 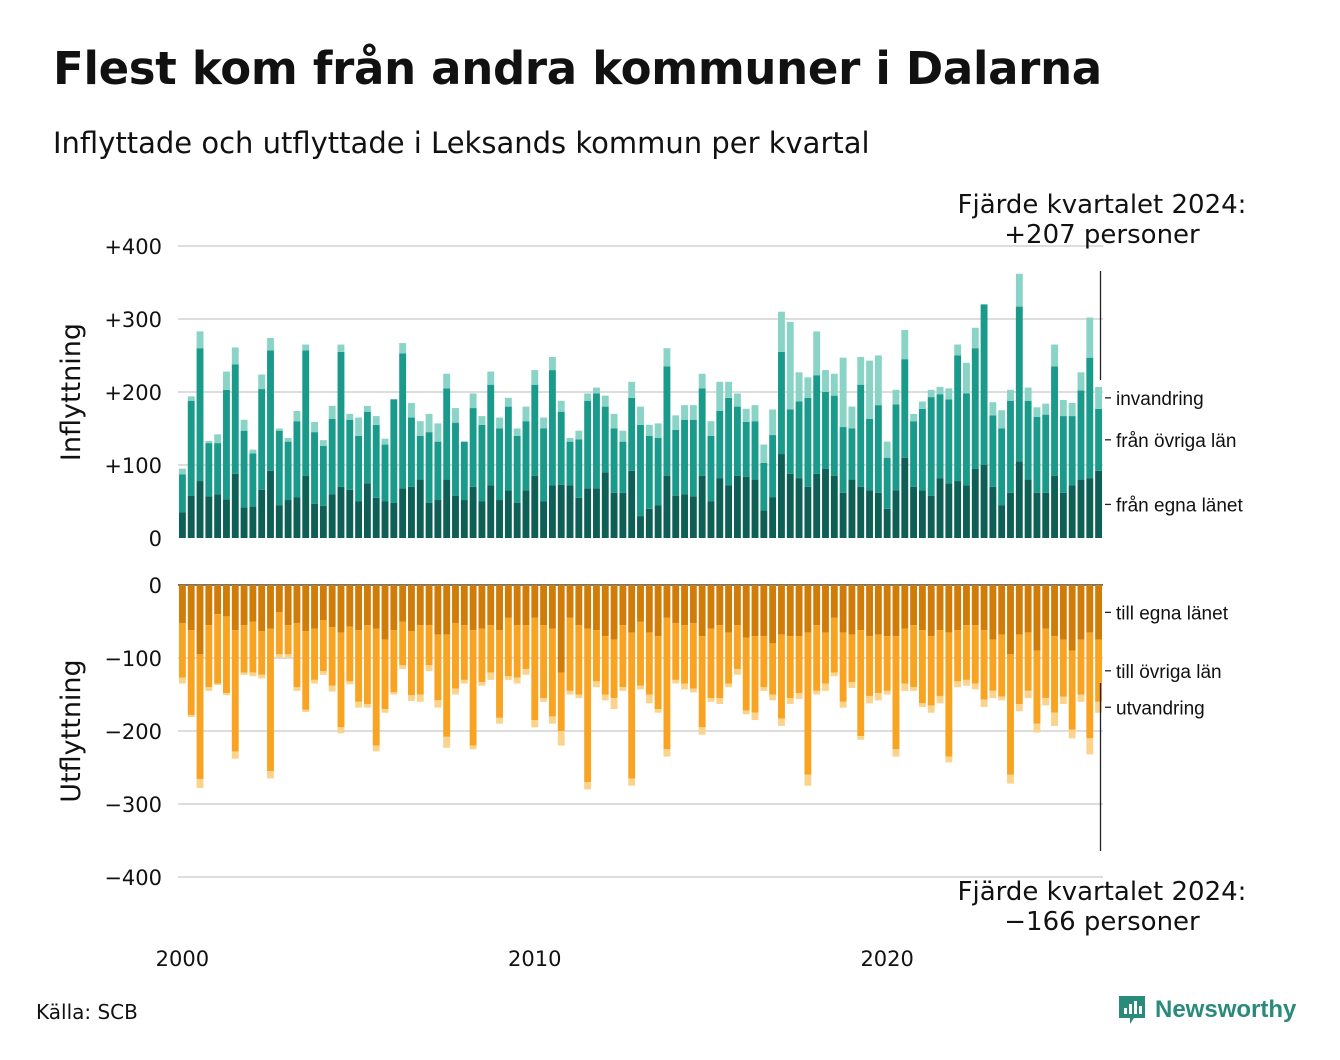 I want to click on y-tick-label: +300, so click(x=133, y=320).